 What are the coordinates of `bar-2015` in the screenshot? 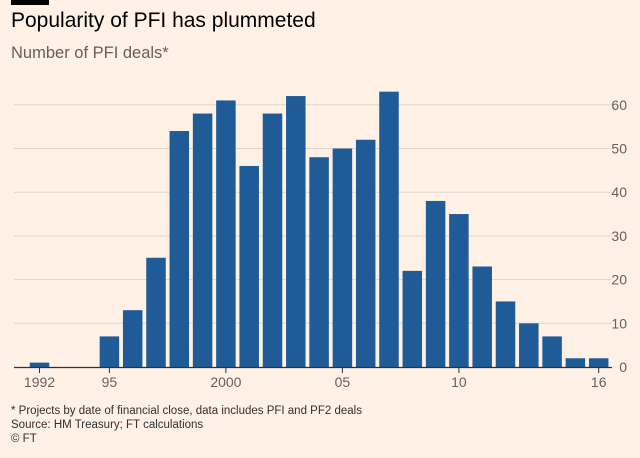 It's located at (575, 362).